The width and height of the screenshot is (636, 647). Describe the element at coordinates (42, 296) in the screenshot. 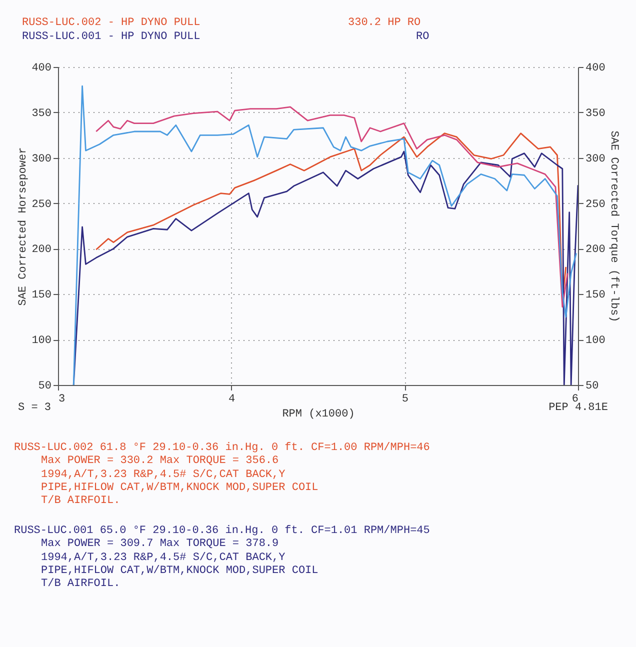

I see `y-tick-label: 150` at that location.